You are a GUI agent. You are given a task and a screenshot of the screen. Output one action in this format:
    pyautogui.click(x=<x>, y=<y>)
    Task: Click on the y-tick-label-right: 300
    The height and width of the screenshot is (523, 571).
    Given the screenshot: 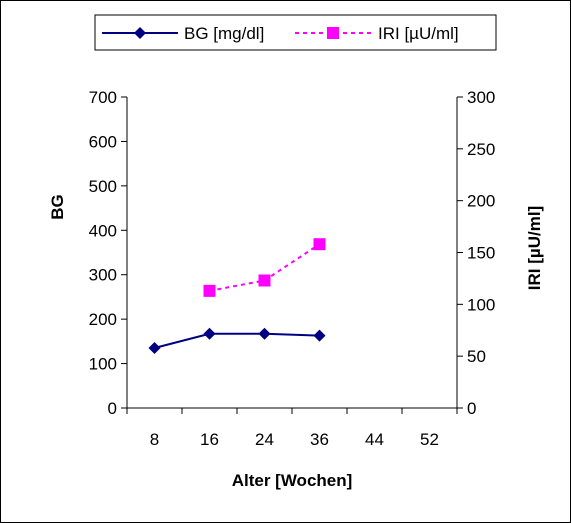 What is the action you would take?
    pyautogui.click(x=481, y=97)
    